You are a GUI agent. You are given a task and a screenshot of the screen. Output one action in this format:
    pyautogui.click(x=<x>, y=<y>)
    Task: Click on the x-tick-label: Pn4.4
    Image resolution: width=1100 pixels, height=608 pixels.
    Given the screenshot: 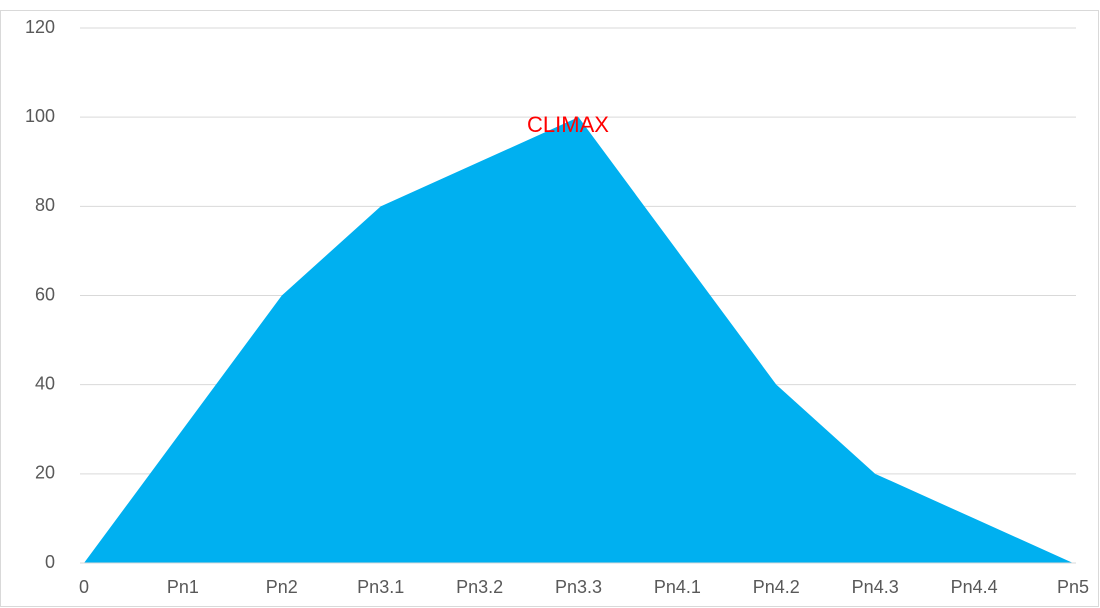 What is the action you would take?
    pyautogui.click(x=974, y=587)
    